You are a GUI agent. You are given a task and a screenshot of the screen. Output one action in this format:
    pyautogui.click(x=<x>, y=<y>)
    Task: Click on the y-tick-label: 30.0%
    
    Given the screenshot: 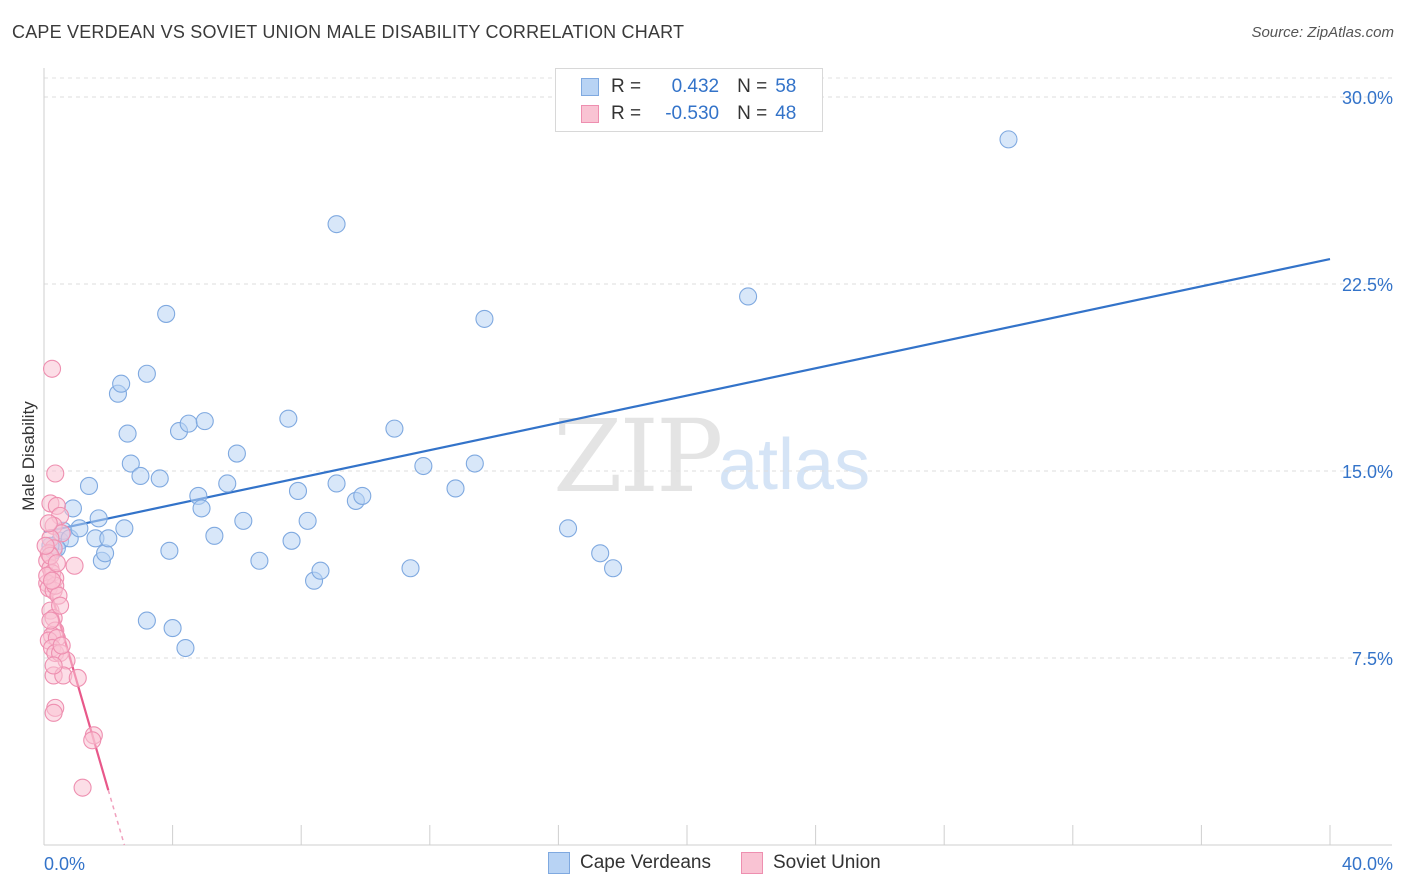 What is the action you would take?
    pyautogui.click(x=1367, y=98)
    